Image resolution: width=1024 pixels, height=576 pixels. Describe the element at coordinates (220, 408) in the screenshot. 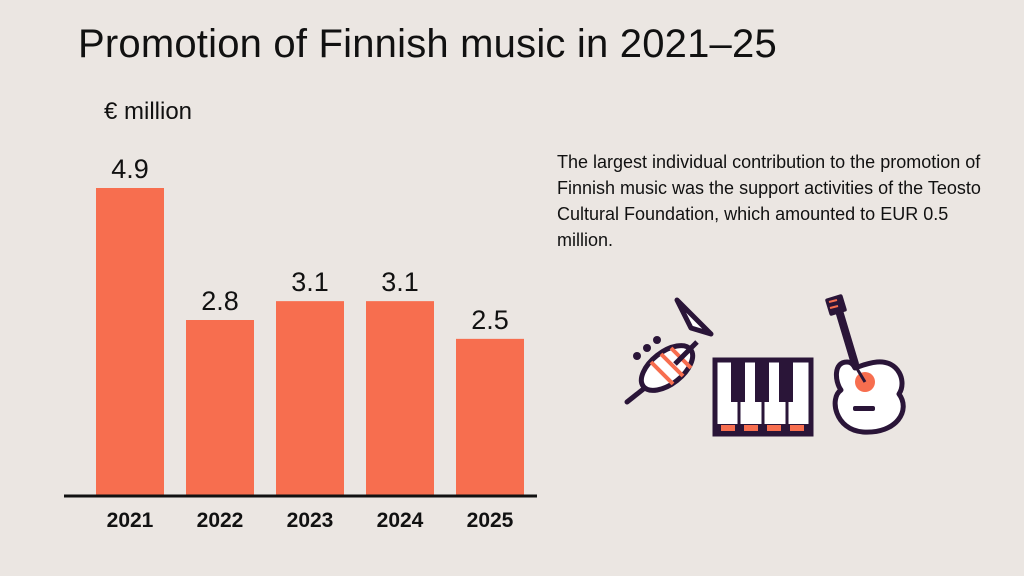

I see `bar-2022` at that location.